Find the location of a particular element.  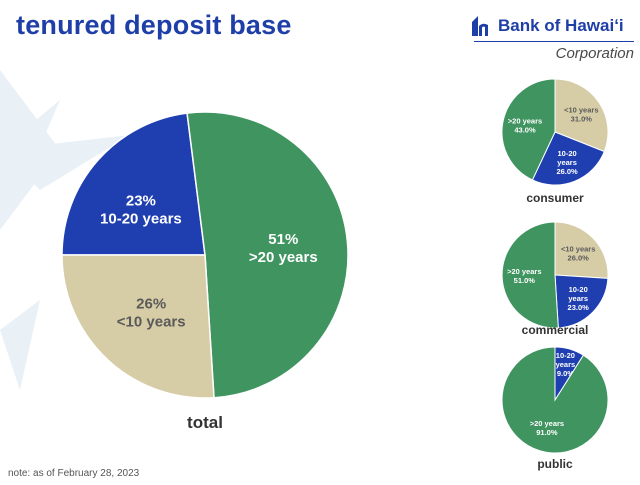

bank-logo: Bank of Hawaiʻi Corporation is located at coordinates (553, 41).